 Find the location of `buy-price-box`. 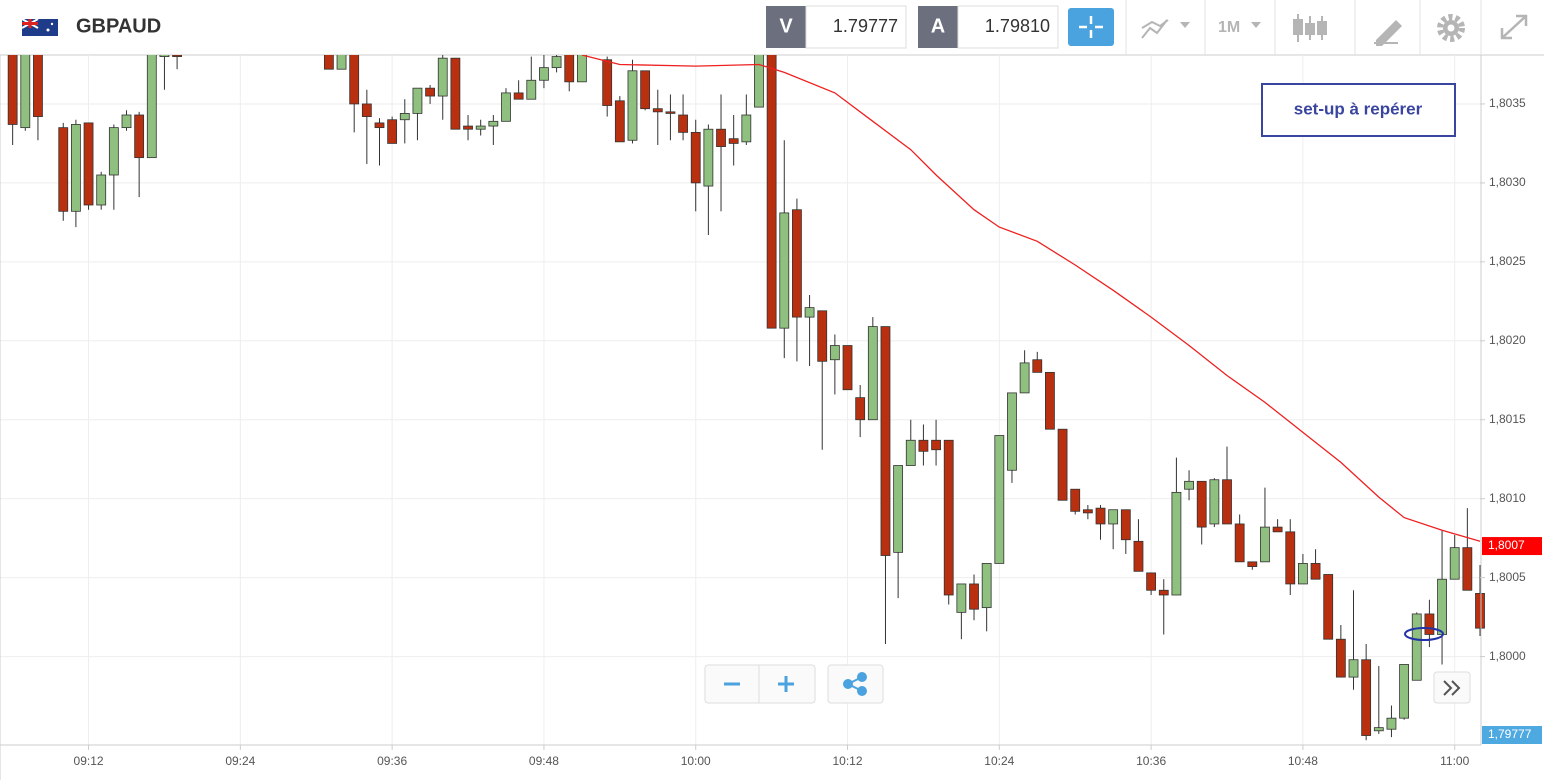

buy-price-box is located at coordinates (1008, 27).